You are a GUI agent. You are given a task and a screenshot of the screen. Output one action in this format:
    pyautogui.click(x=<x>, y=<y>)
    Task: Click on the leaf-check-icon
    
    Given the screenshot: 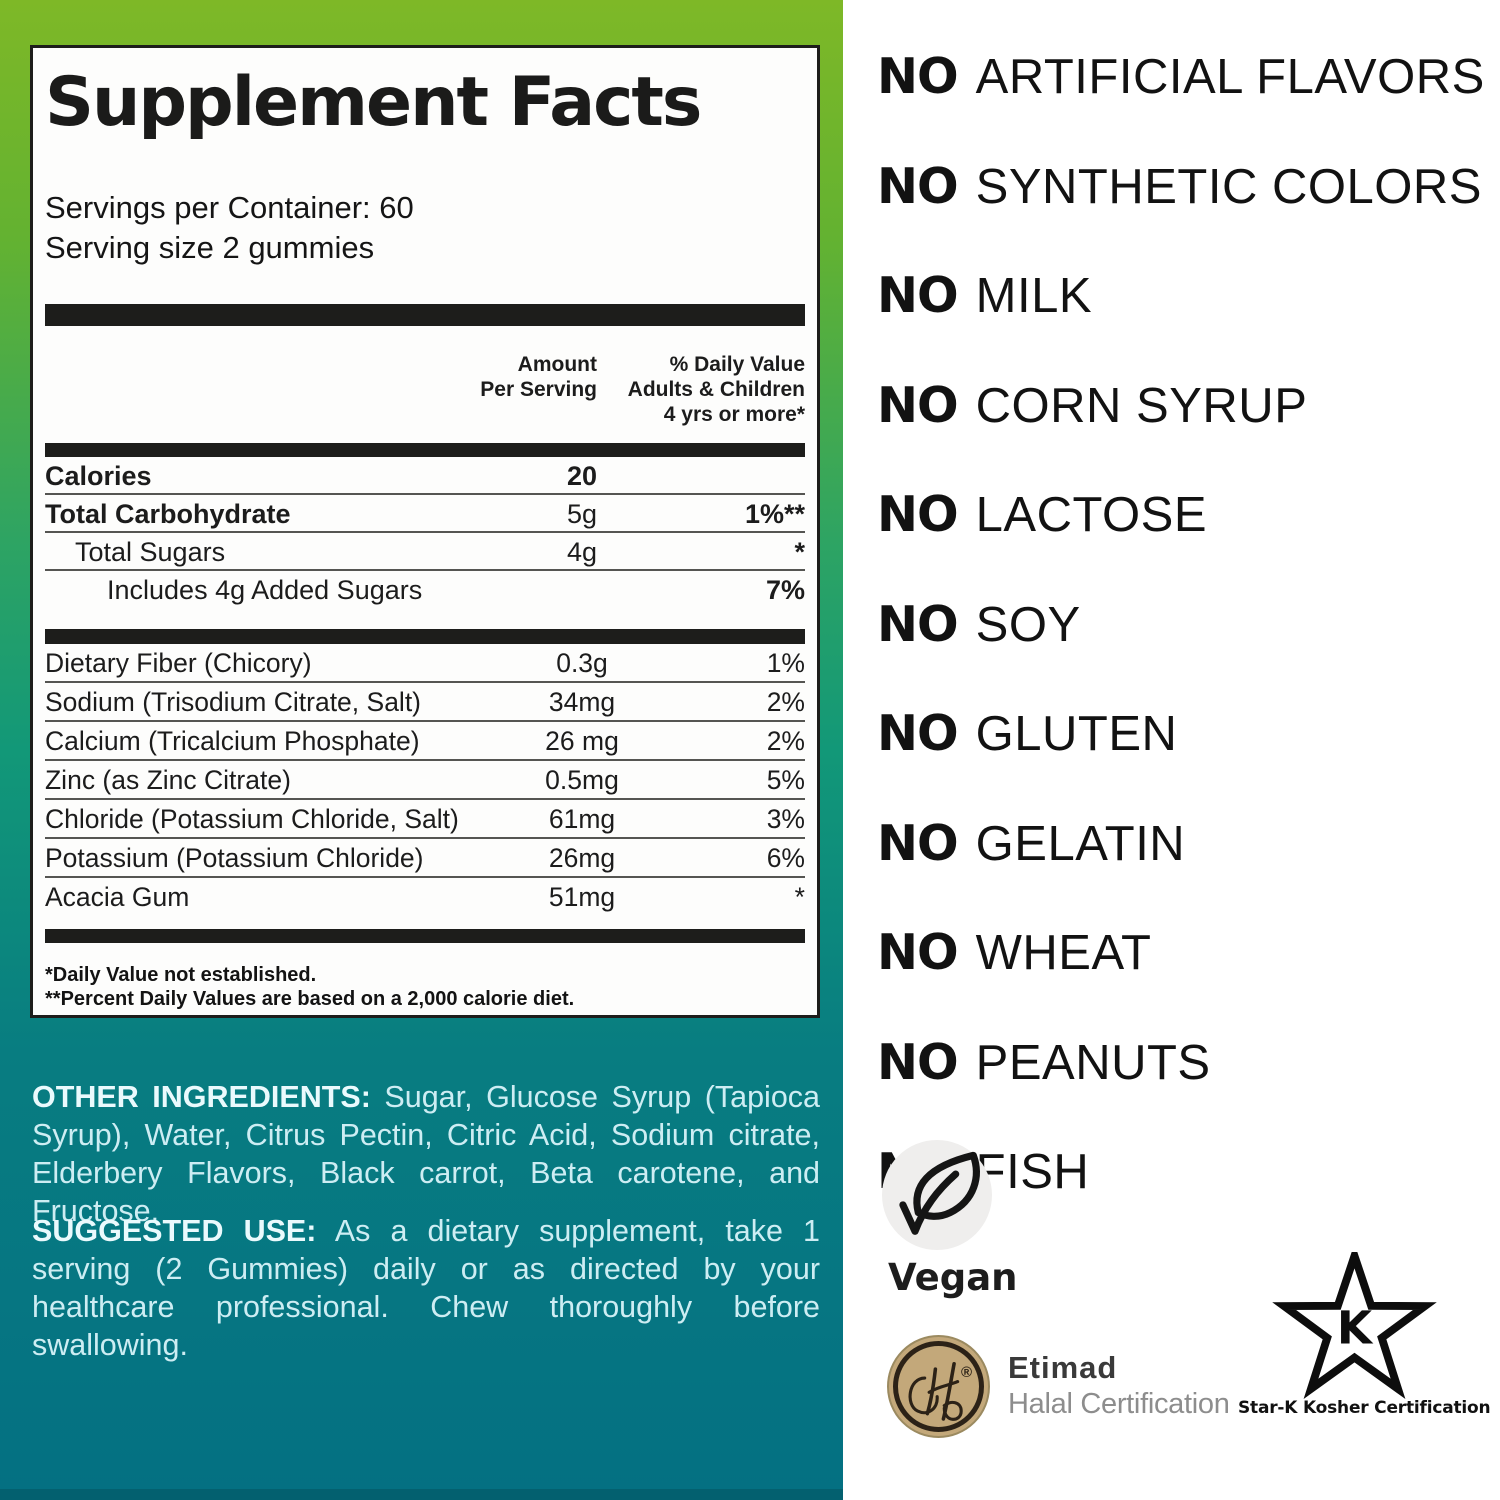 What is the action you would take?
    pyautogui.click(x=939, y=1193)
    